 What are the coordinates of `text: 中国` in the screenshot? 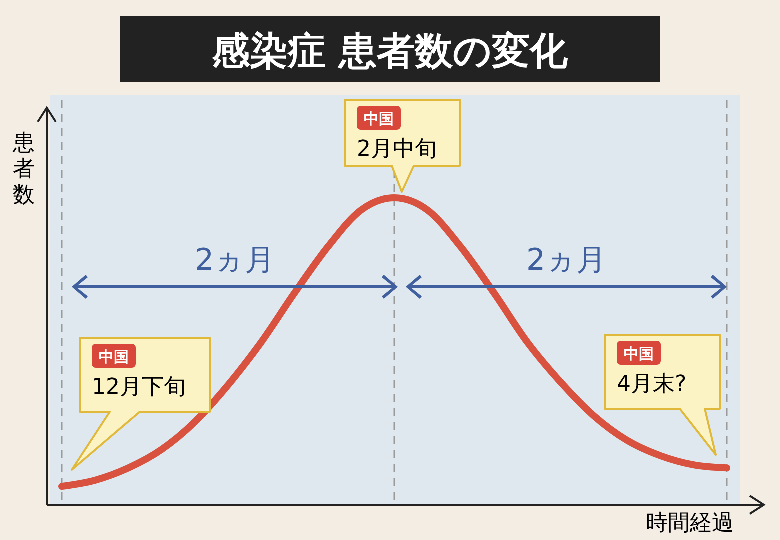 It's located at (379, 119).